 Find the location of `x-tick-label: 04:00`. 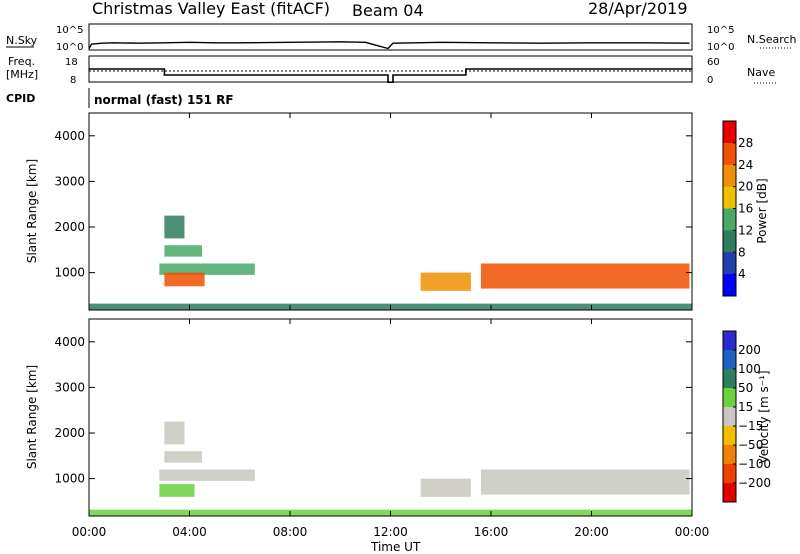

x-tick-label: 04:00 is located at coordinates (189, 532).